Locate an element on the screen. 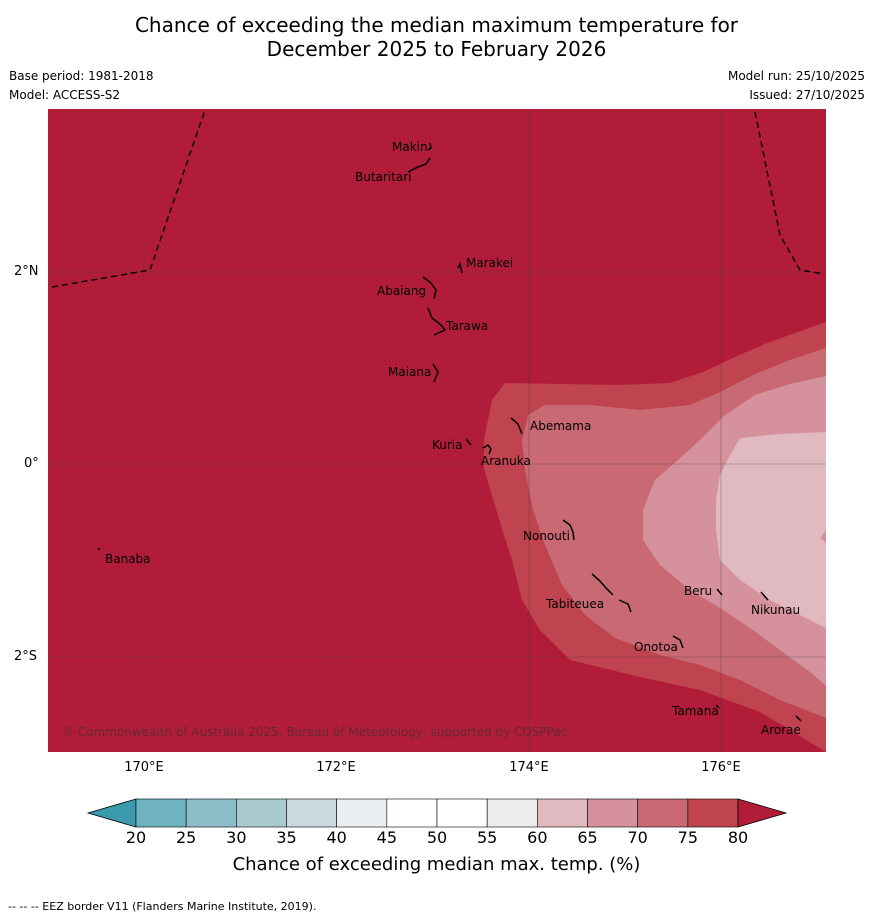  colorbar-tick-label: 65 is located at coordinates (587, 837).